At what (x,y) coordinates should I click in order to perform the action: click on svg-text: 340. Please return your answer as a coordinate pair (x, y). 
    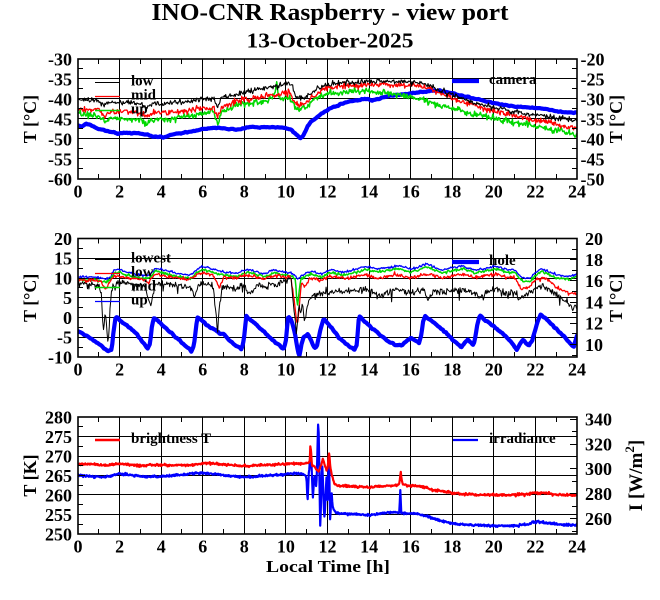
    Looking at the image, I should click on (598, 419).